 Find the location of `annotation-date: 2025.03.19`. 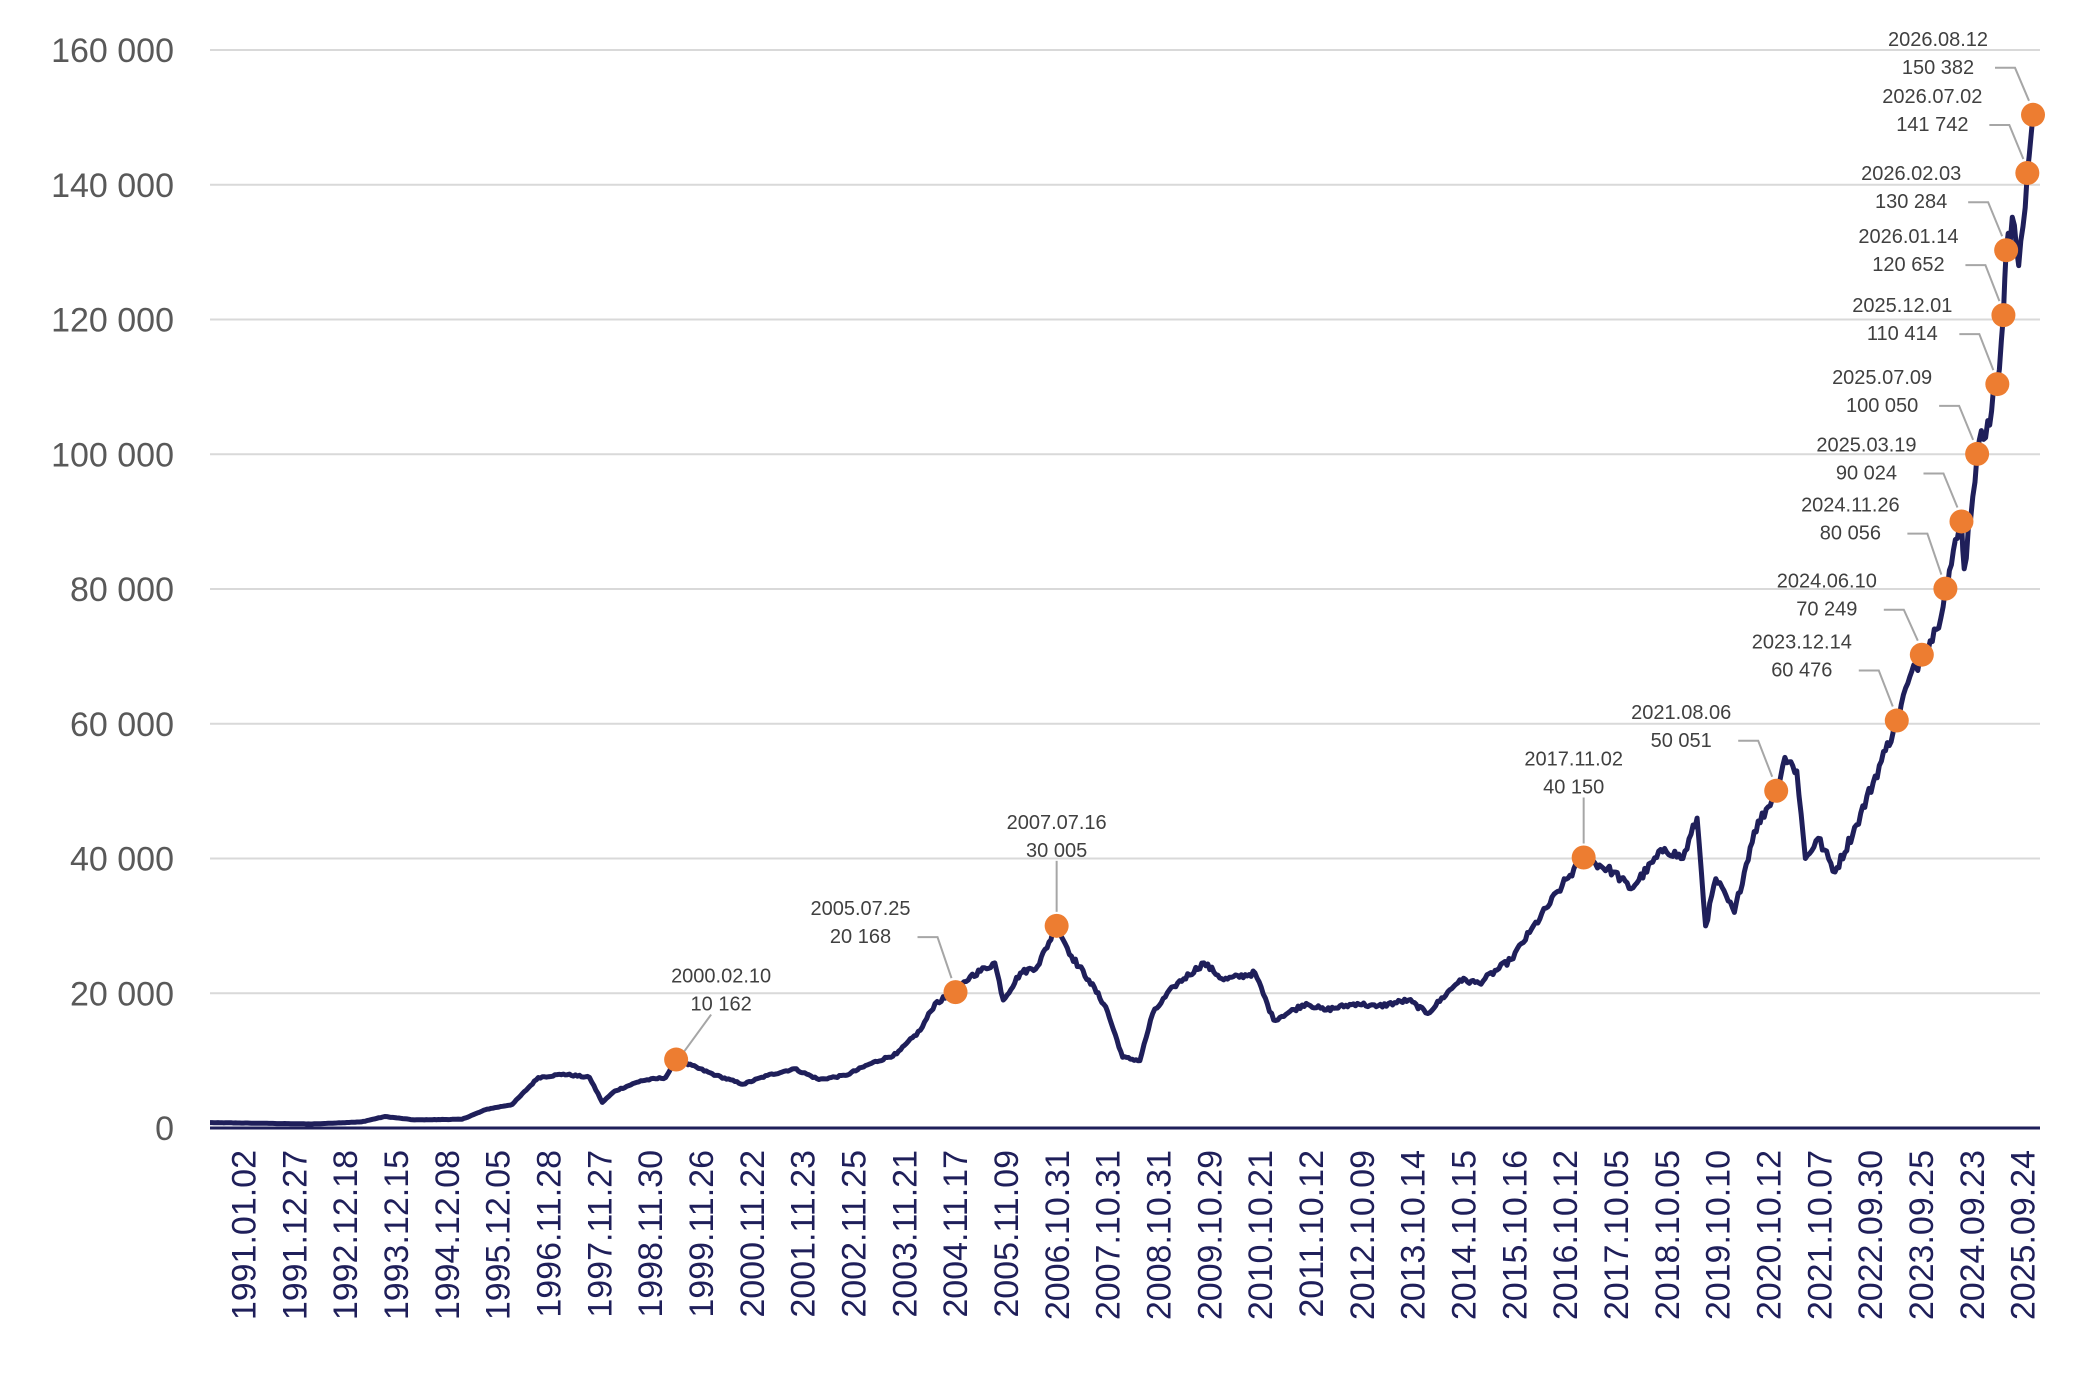

annotation-date: 2025.03.19 is located at coordinates (1866, 445).